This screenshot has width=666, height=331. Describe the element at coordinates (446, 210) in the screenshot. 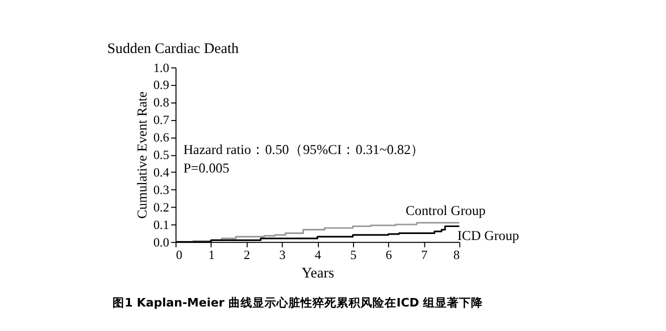

I see `series-label: Control Group` at that location.